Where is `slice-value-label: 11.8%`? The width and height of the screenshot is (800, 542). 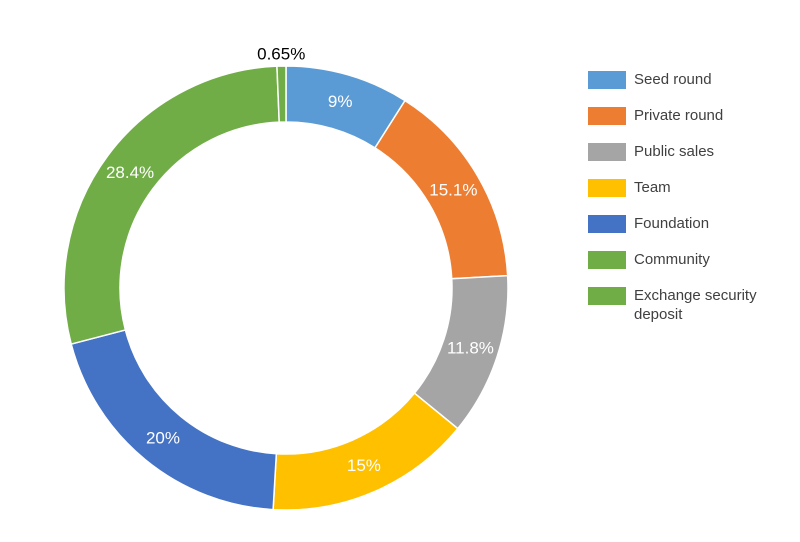 slice-value-label: 11.8% is located at coordinates (470, 348).